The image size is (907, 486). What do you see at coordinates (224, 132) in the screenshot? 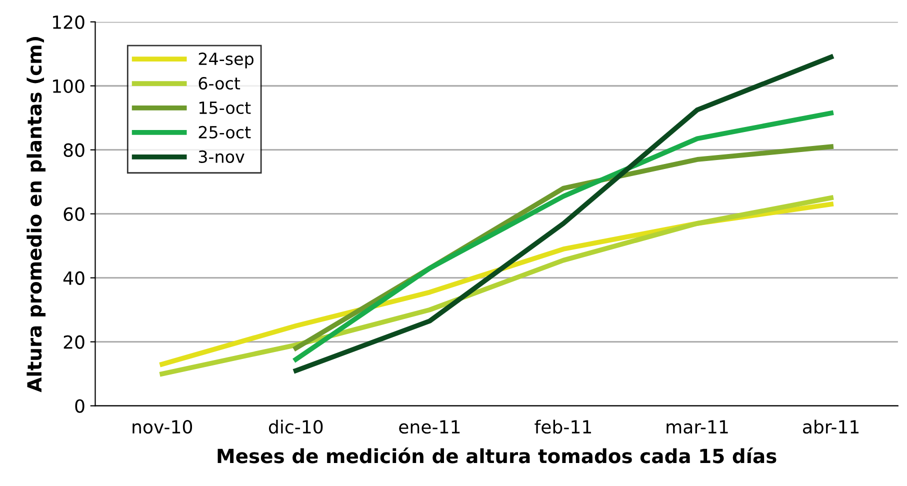
I see `legend-label: 25-oct` at bounding box center [224, 132].